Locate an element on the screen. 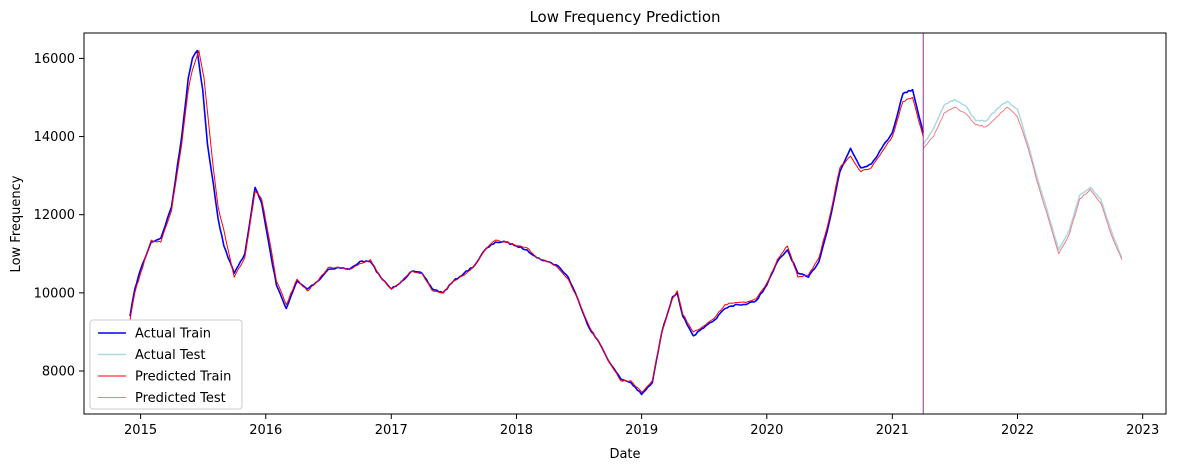 This screenshot has width=1178, height=470. x-axis: 2015 2016 2017 2018 2019 2020 2021 2022 2023 is located at coordinates (641, 426).